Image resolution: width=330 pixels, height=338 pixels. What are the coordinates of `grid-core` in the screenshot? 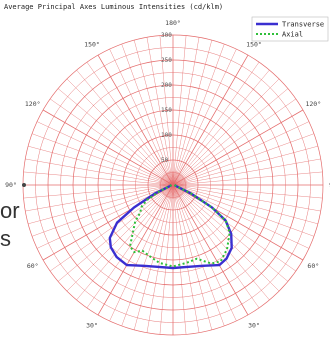 It's located at (173, 185).